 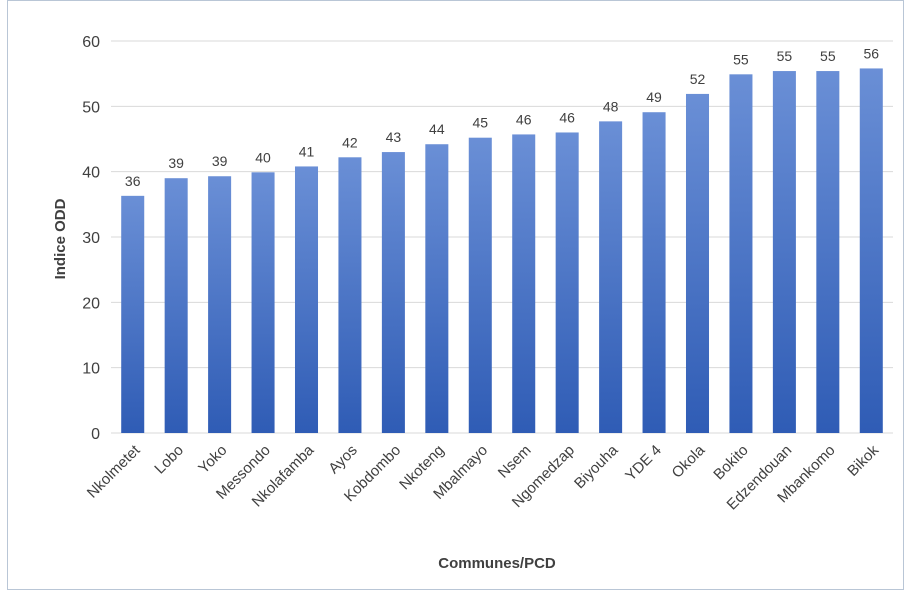 I want to click on y-tick-label: 20, so click(x=91, y=303).